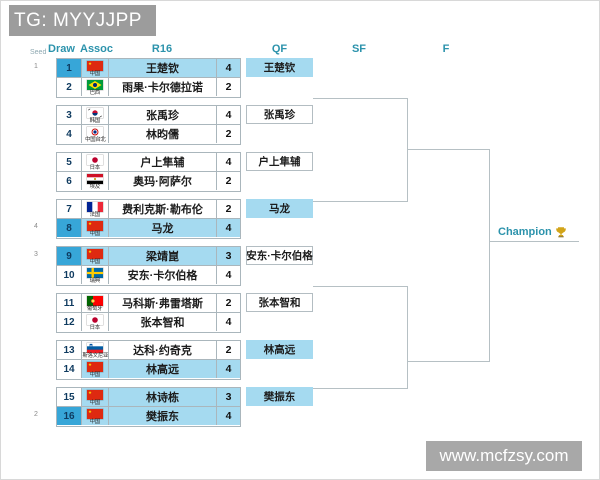 This screenshot has width=600, height=480. What do you see at coordinates (279, 208) in the screenshot?
I see `qf-player: 马龙` at bounding box center [279, 208].